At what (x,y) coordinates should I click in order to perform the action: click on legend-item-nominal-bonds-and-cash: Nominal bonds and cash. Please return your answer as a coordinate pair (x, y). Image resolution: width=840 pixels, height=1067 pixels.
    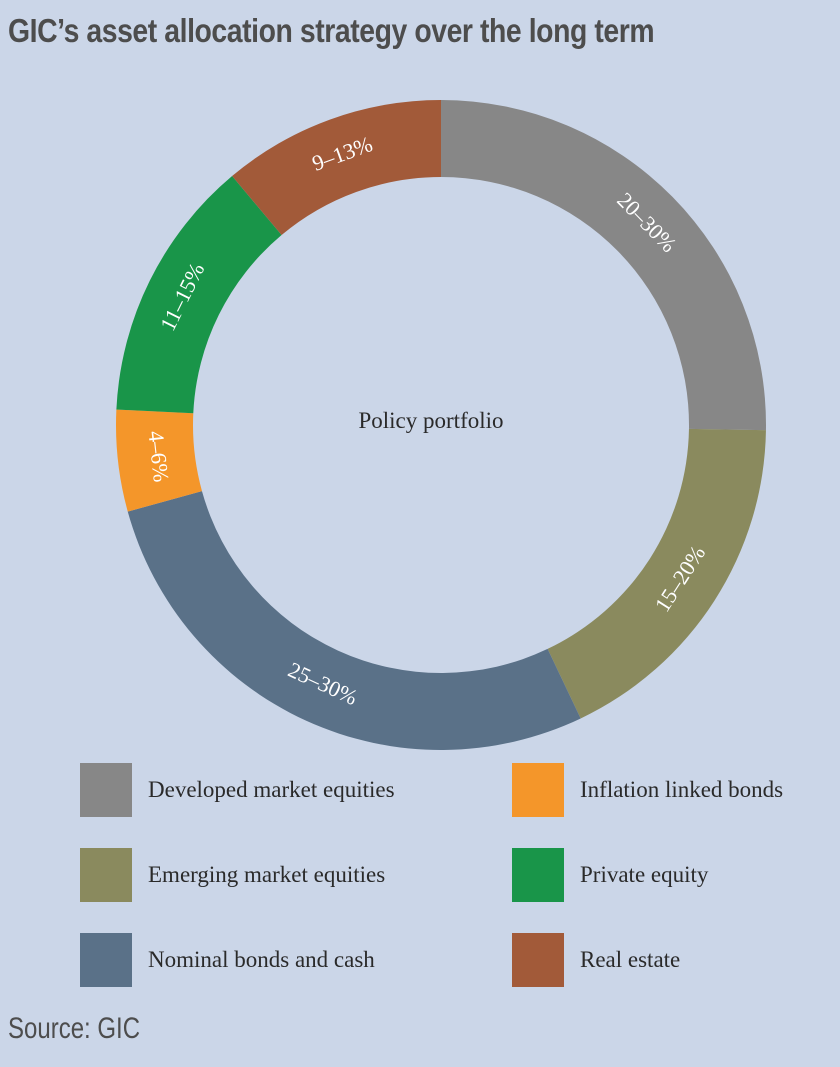
    Looking at the image, I should click on (227, 960).